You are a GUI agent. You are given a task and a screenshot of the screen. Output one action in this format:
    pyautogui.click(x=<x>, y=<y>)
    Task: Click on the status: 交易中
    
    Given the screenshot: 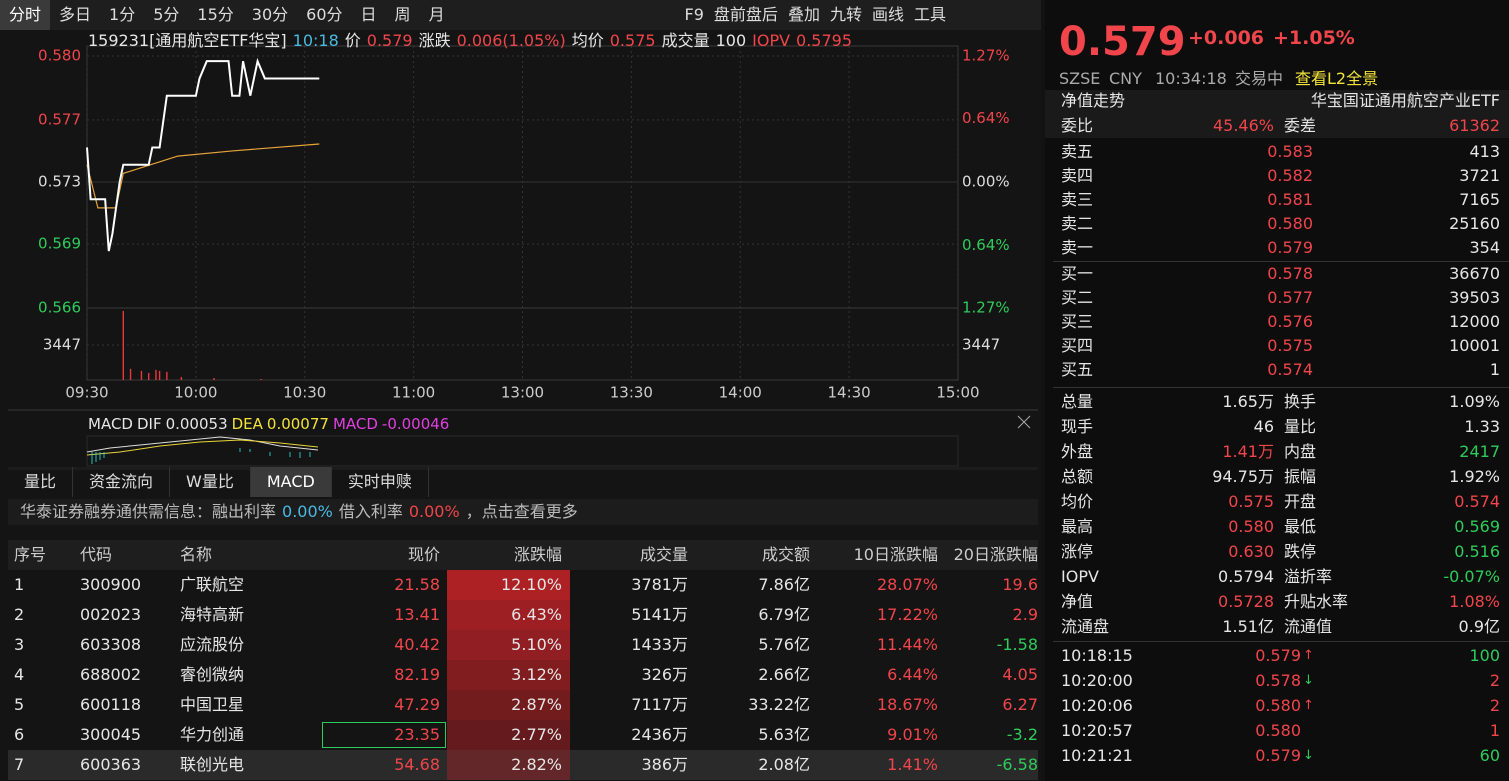 What is the action you would take?
    pyautogui.click(x=1259, y=78)
    